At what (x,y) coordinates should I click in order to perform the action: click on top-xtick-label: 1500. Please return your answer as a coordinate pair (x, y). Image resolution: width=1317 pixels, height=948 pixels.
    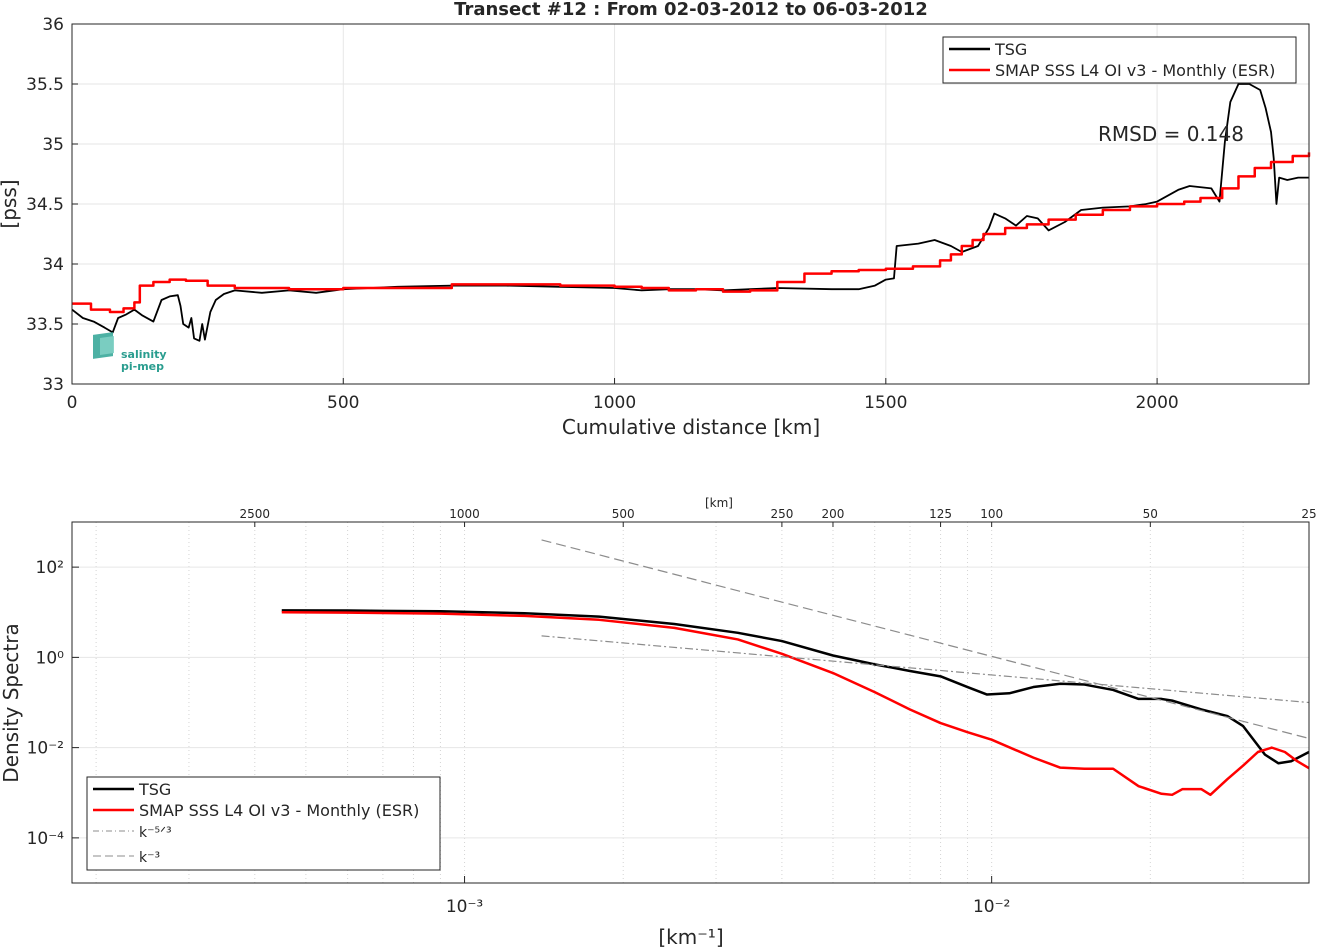
    Looking at the image, I should click on (885, 403).